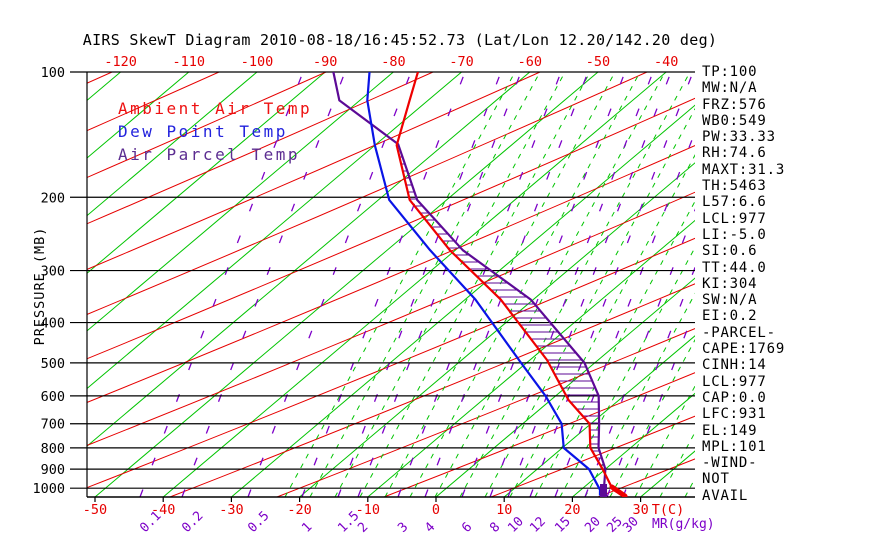 This screenshot has width=870, height=560. What do you see at coordinates (53, 272) in the screenshot?
I see `svg-text: 300` at bounding box center [53, 272].